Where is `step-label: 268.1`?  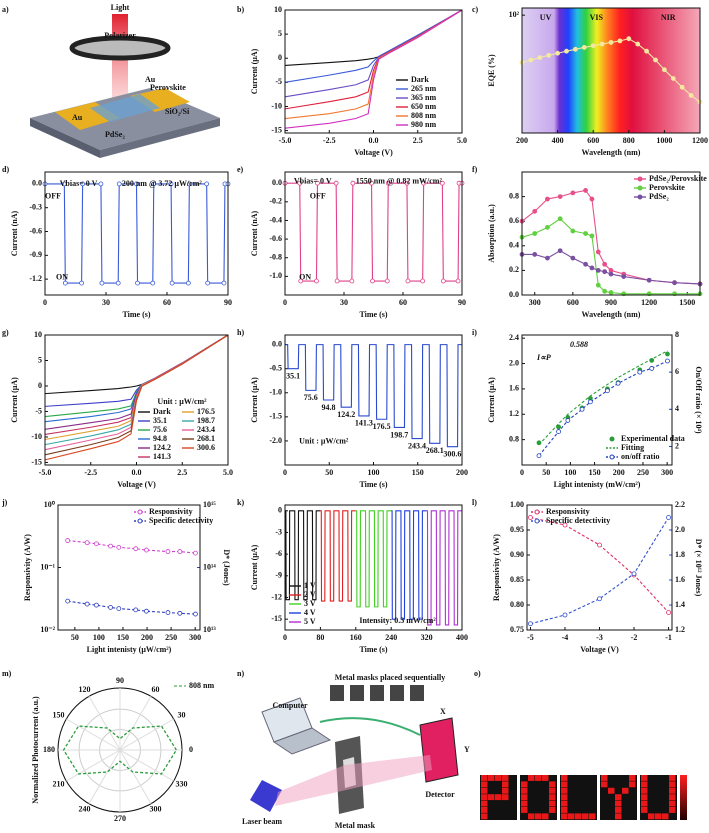
step-label: 268.1 is located at coordinates (435, 450).